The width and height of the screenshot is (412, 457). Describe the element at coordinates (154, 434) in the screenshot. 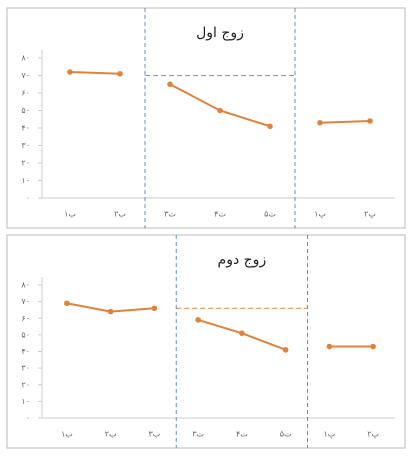

I see `x-tick-label: ب۳` at that location.